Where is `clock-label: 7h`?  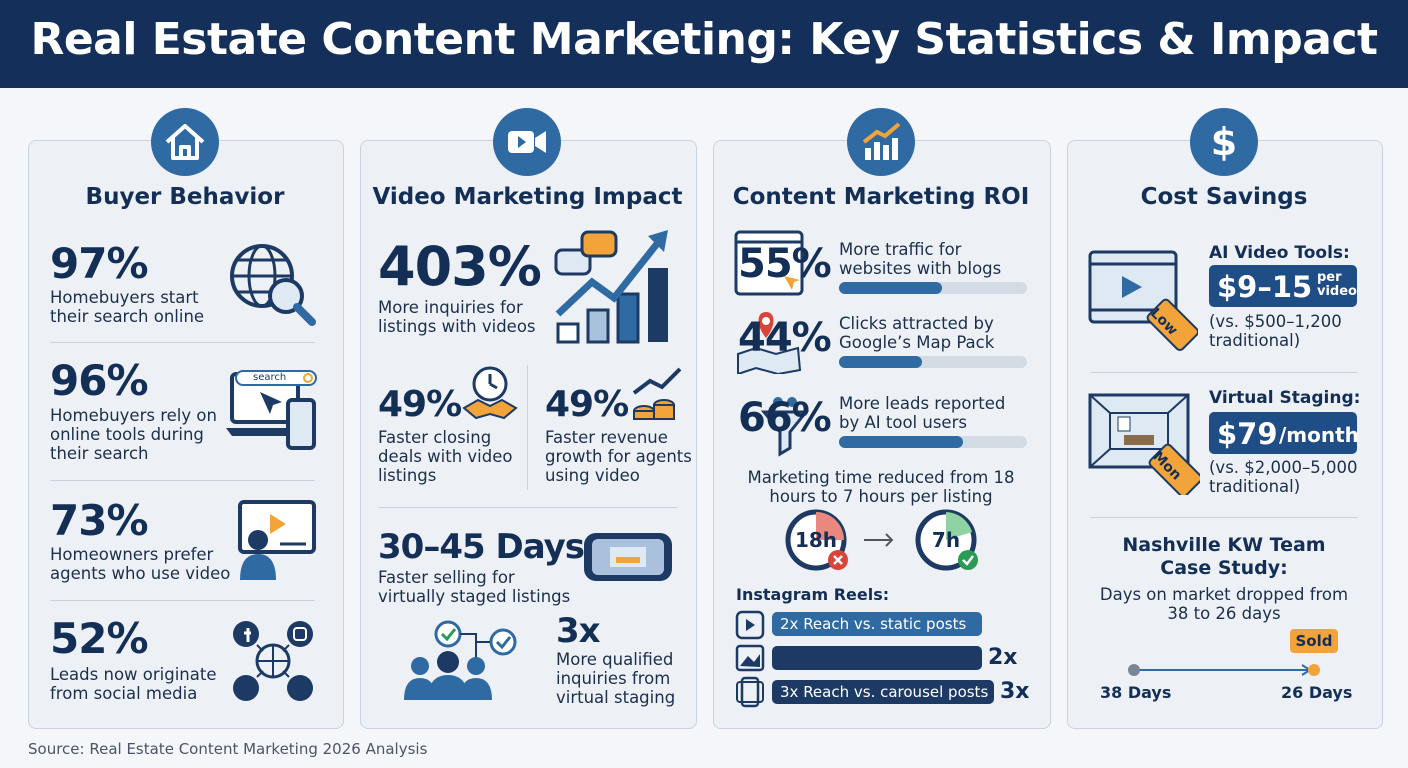 clock-label: 7h is located at coordinates (946, 540).